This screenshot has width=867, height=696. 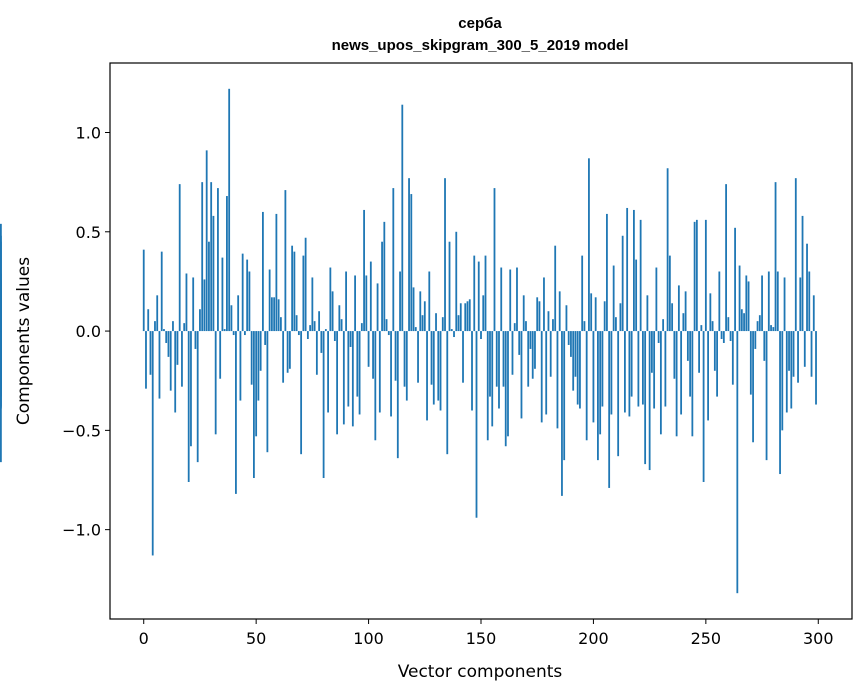 I want to click on x-axis-ticks: 0 50 100 150 200 250 300, so click(x=486, y=633).